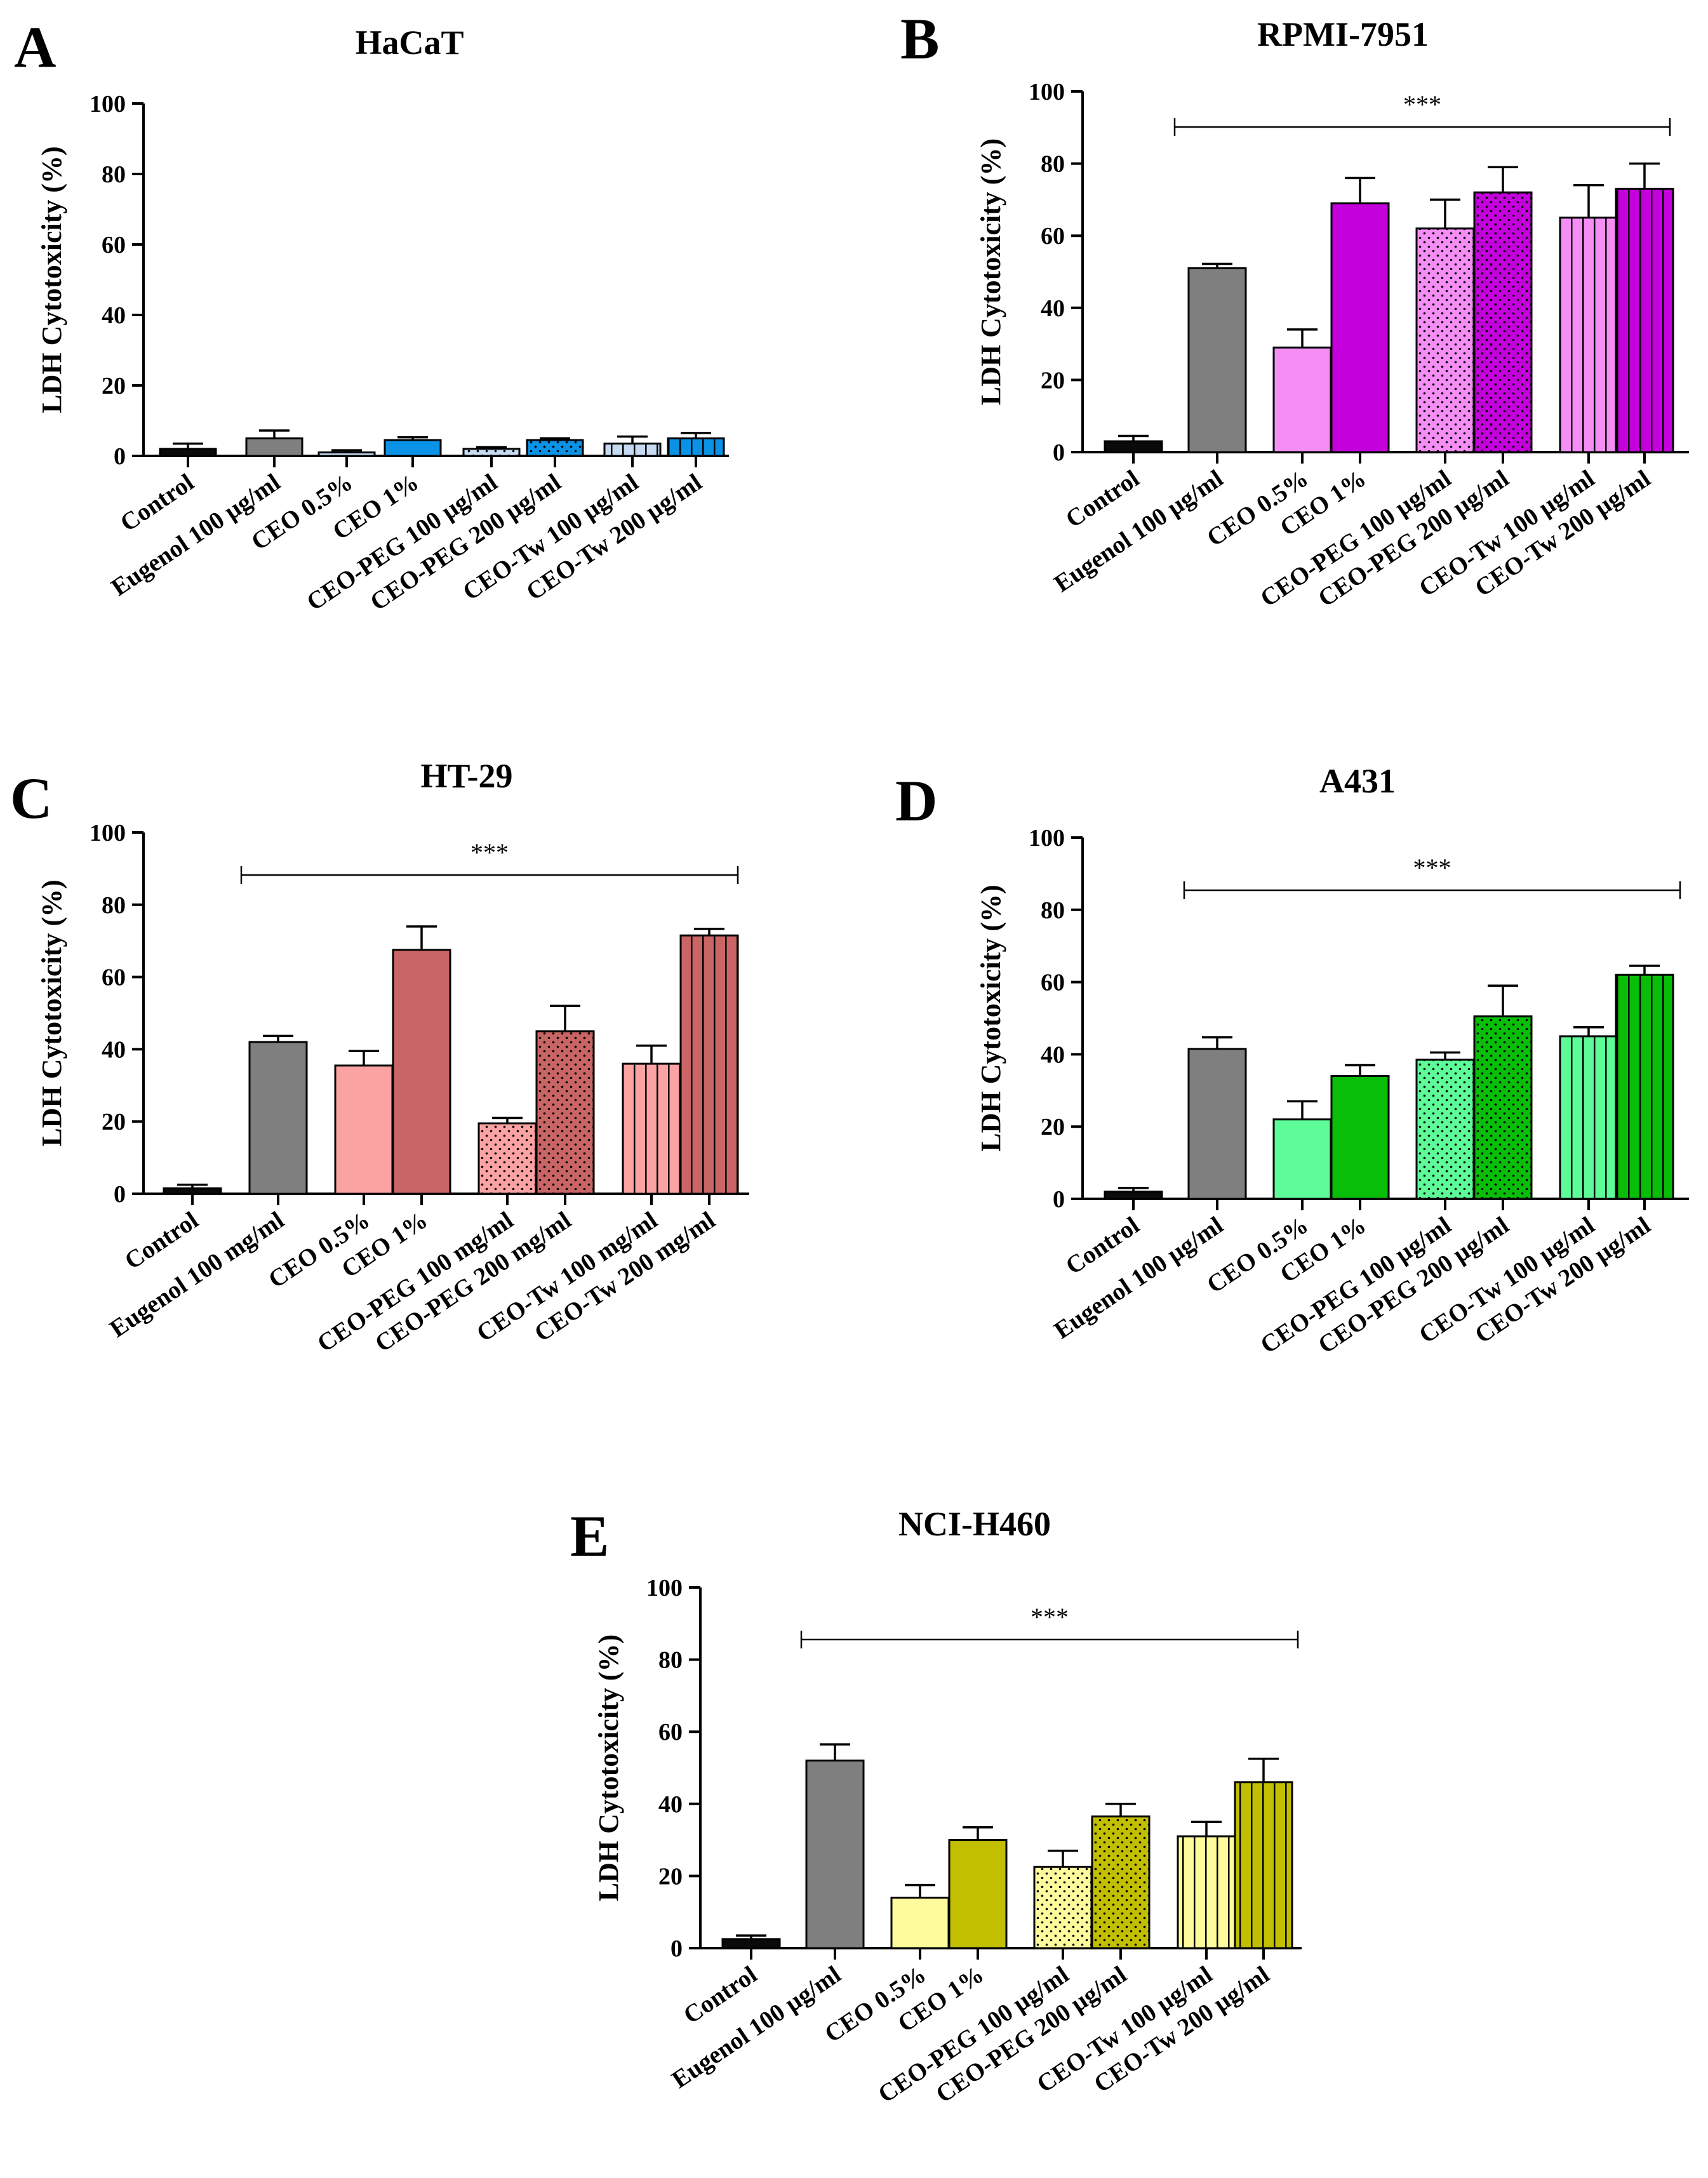  Describe the element at coordinates (835, 1855) in the screenshot. I see `bar-fill-e-eugenol` at that location.